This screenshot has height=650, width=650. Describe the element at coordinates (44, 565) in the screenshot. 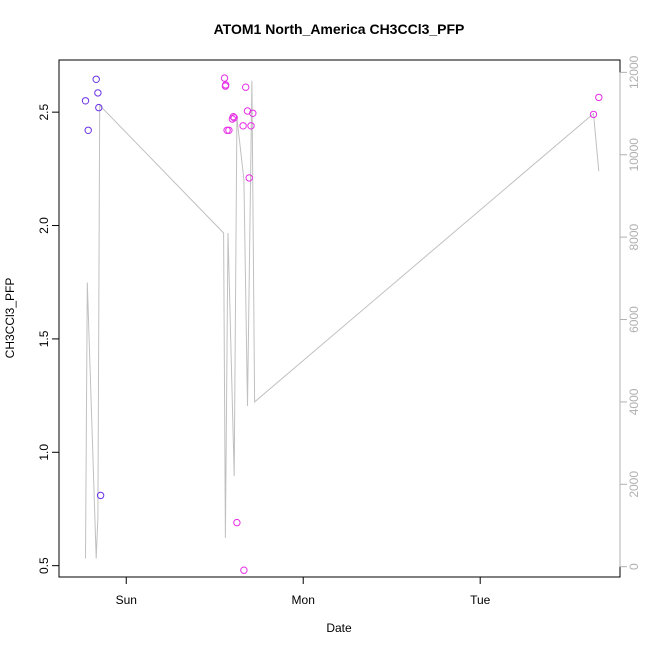

I see `y-tick-label: 0.5` at that location.